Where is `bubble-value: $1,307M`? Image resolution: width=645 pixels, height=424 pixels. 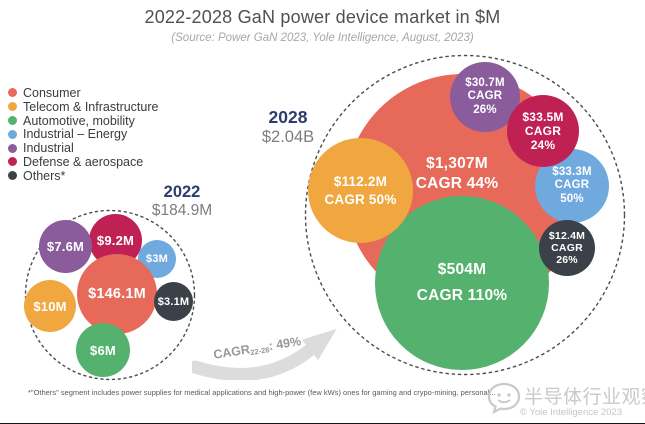 bubble-value: $1,307M is located at coordinates (457, 163).